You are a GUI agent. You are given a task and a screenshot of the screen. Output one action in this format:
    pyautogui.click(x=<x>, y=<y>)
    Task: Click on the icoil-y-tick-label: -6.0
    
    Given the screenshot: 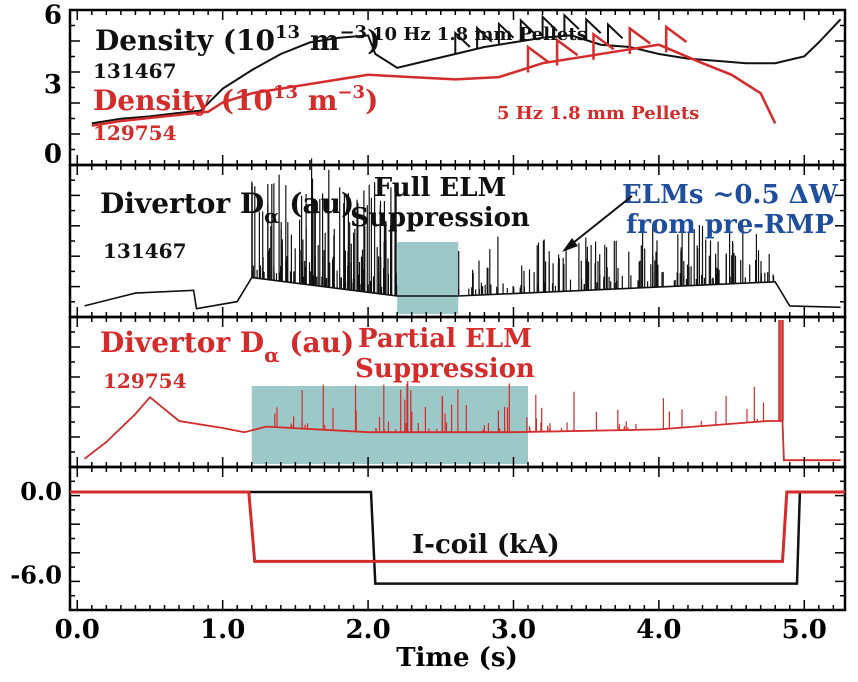 What is the action you would take?
    pyautogui.click(x=36, y=574)
    